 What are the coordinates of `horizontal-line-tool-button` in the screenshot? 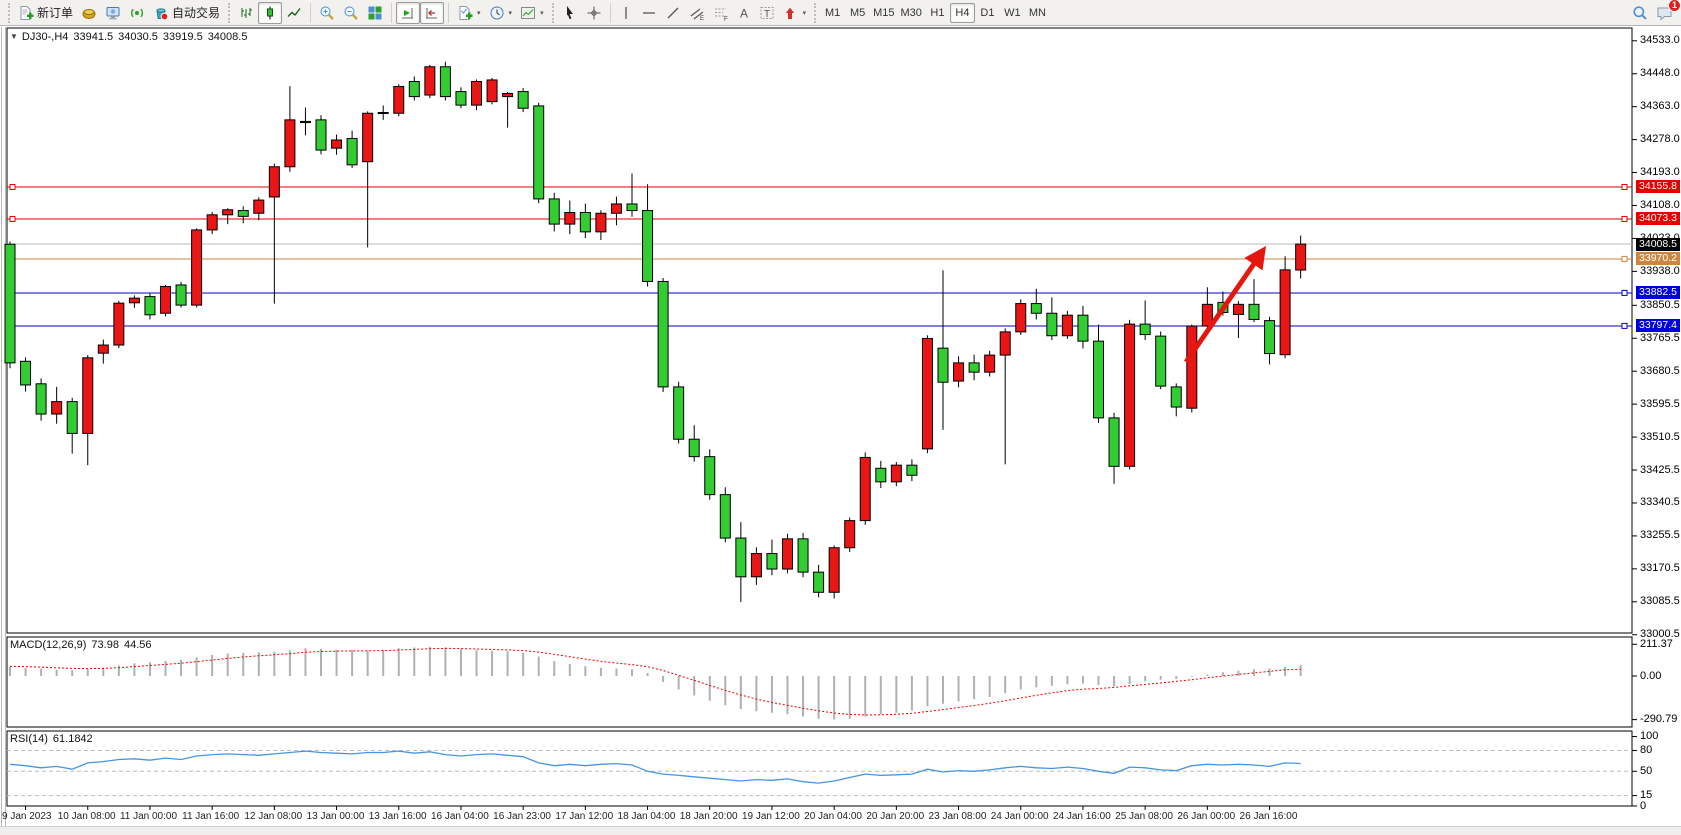 It's located at (649, 13).